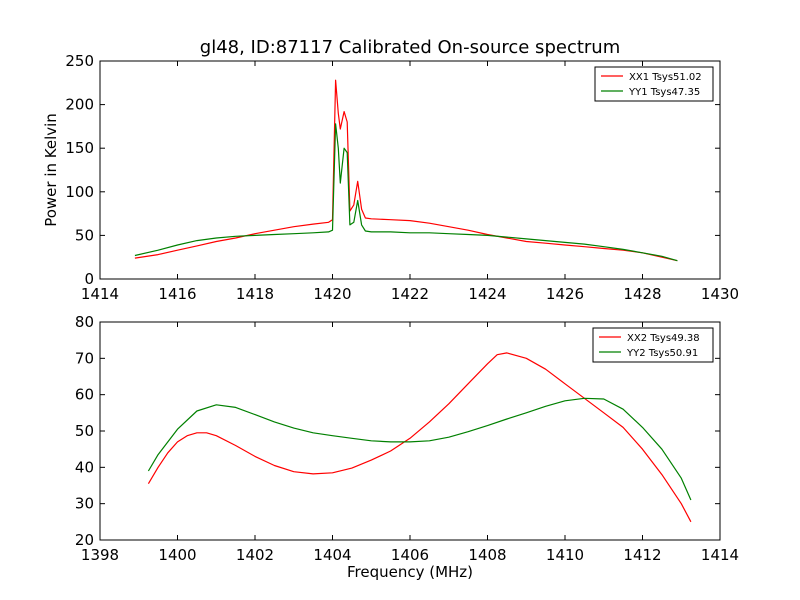 This screenshot has width=800, height=600. What do you see at coordinates (84, 467) in the screenshot?
I see `y-tick-label: 40` at bounding box center [84, 467].